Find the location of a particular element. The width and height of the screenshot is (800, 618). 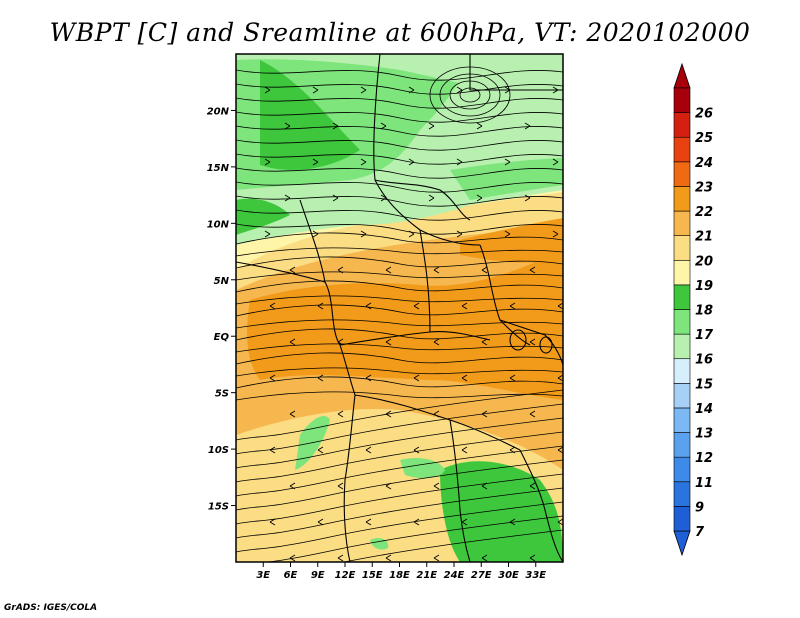

colorbar-label: 11 is located at coordinates (704, 483).